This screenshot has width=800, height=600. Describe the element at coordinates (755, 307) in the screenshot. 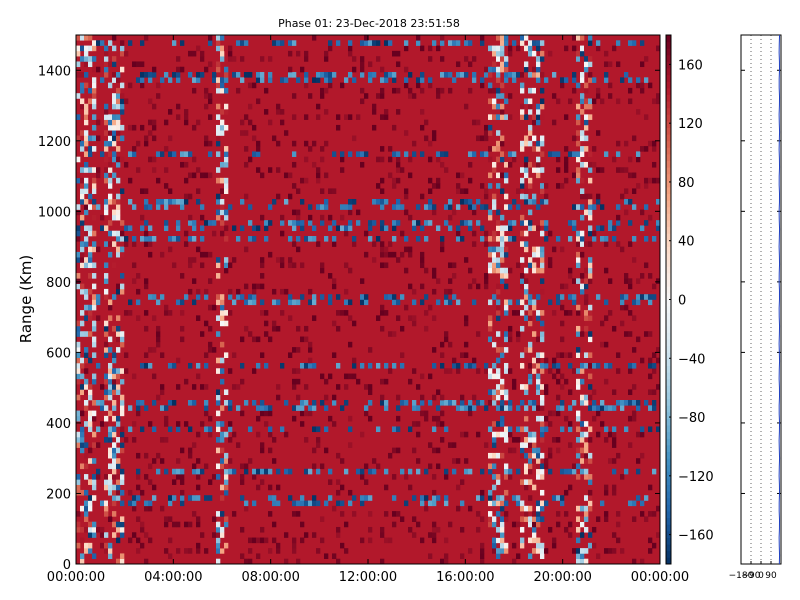

I see `side-profile-panel: −180−900 90` at that location.